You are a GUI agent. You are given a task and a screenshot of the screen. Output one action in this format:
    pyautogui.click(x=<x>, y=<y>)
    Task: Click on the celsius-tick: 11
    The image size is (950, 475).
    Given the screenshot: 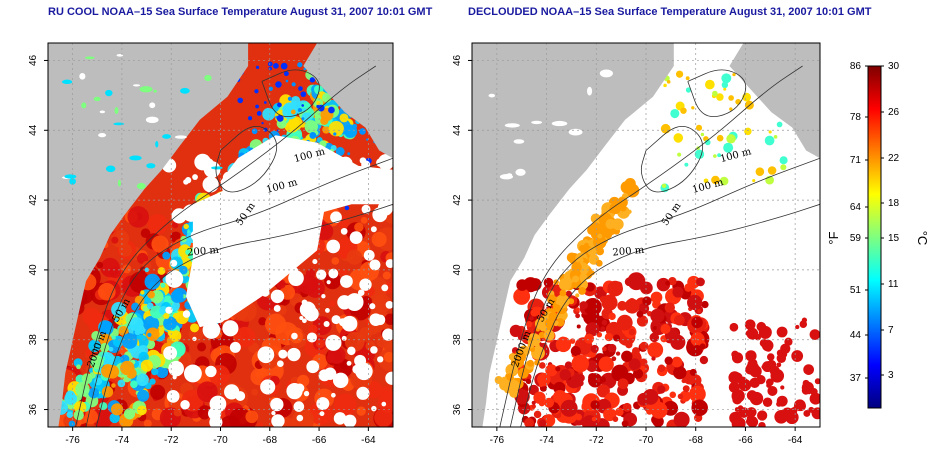 What is the action you would take?
    pyautogui.click(x=893, y=284)
    